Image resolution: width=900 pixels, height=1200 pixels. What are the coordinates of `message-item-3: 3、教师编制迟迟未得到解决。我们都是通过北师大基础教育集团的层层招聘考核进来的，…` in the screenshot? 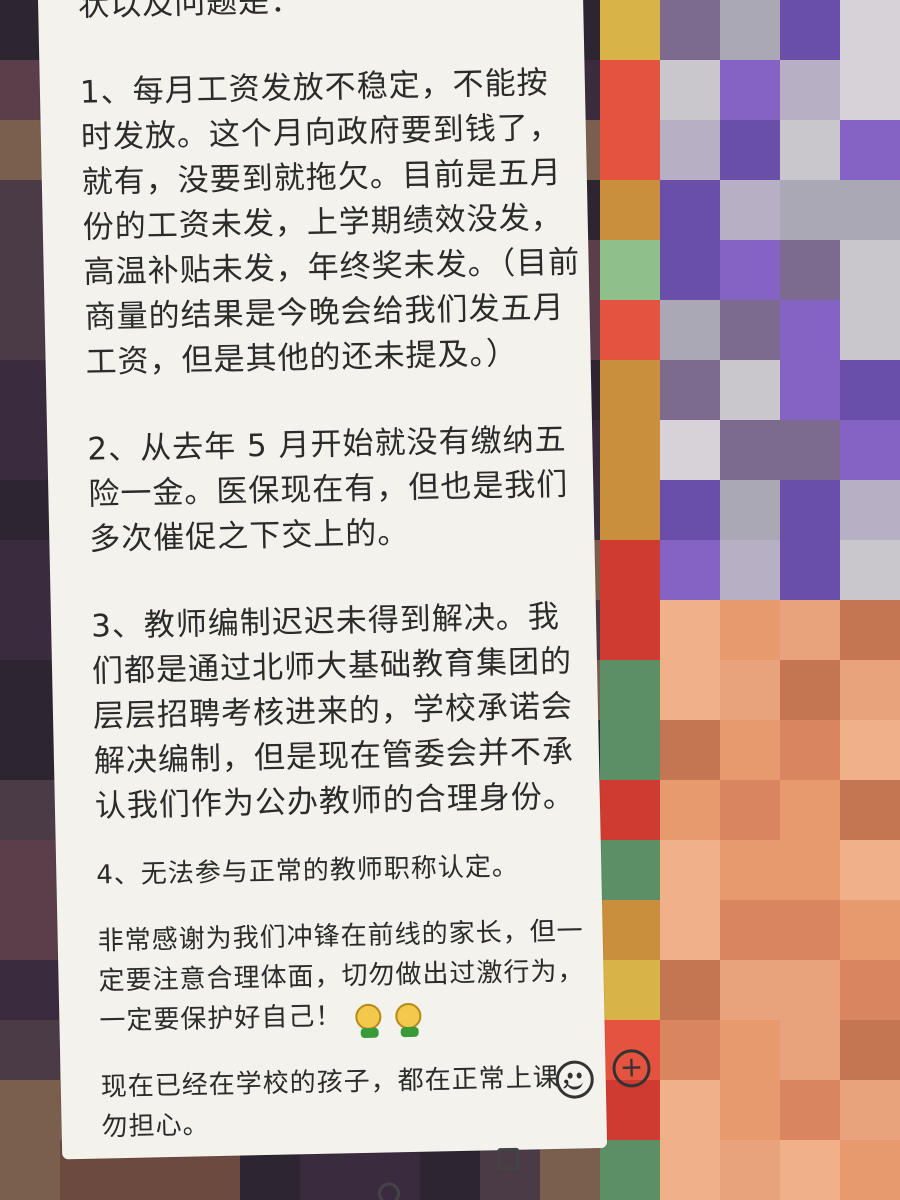 It's located at (333, 711).